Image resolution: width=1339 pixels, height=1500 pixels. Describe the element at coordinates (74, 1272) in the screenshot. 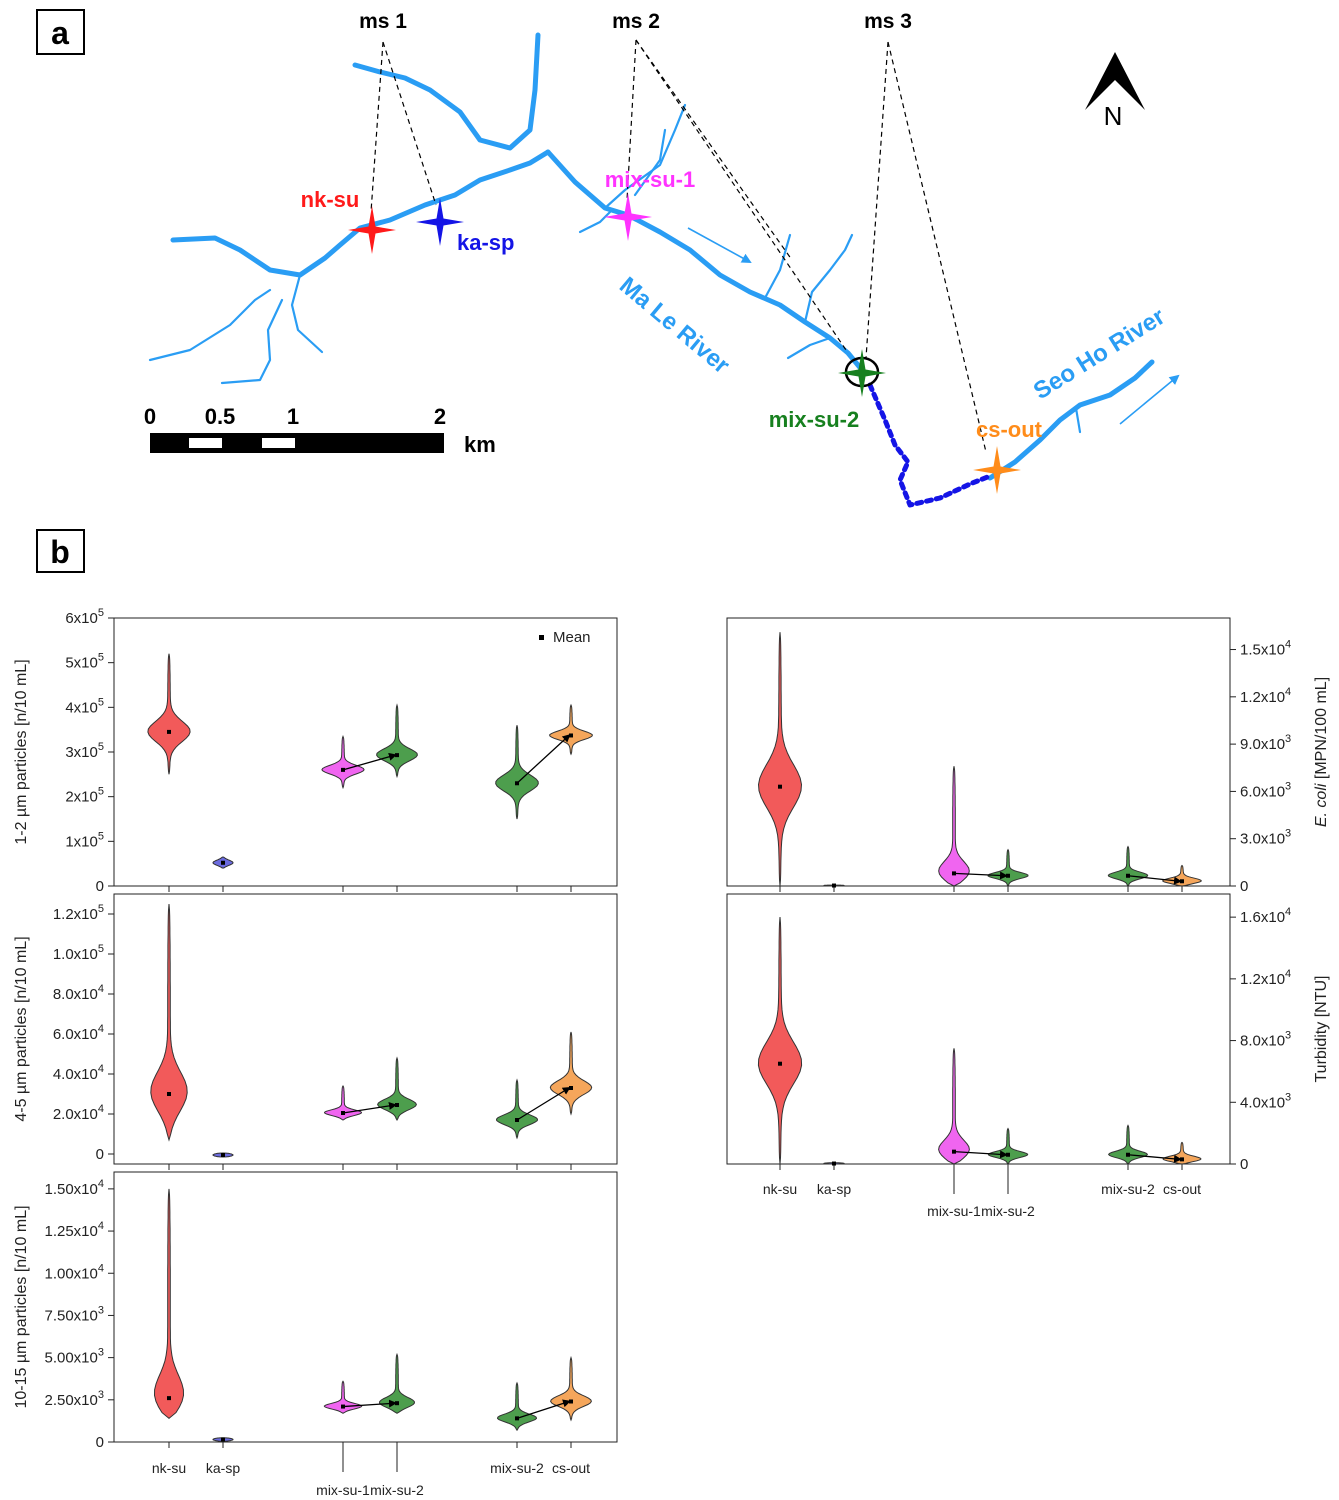

I see `y-tick-label: 1.00x10⁴` at that location.